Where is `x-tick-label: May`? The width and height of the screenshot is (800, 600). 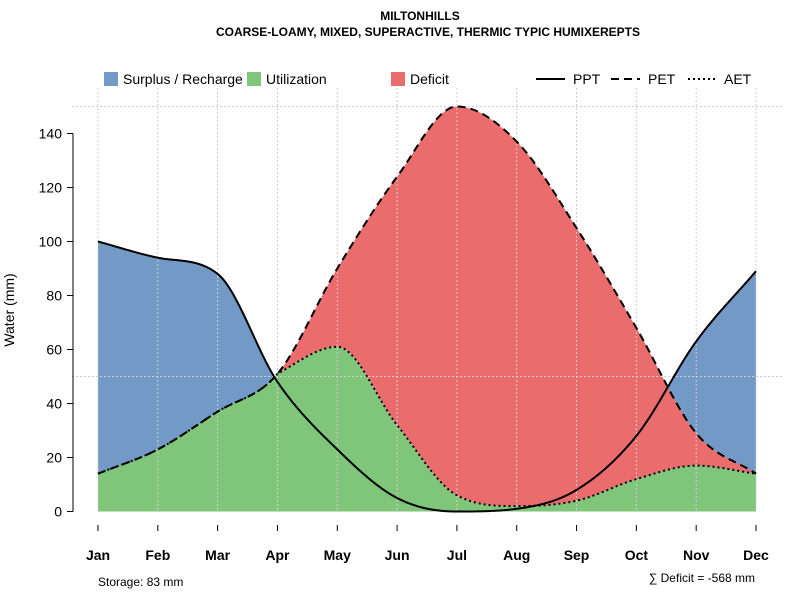 x-tick-label: May is located at coordinates (337, 555).